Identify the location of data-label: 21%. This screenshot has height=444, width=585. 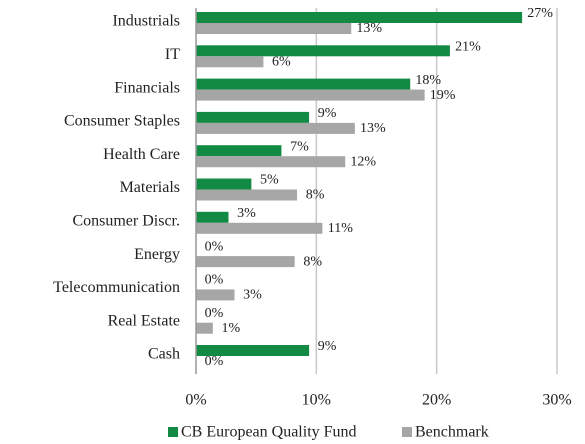
(468, 47).